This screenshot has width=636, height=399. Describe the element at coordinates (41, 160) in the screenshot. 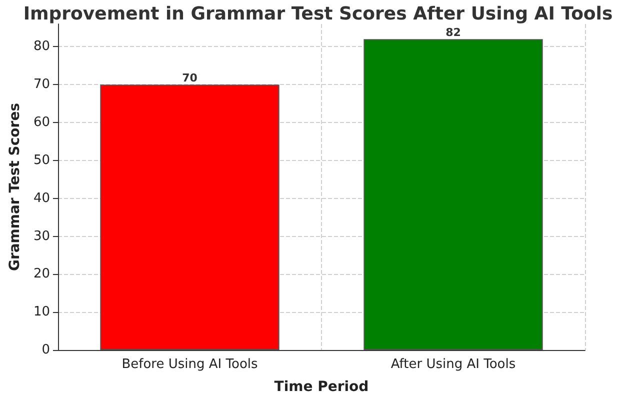

I see `y-tick-label: 50` at that location.